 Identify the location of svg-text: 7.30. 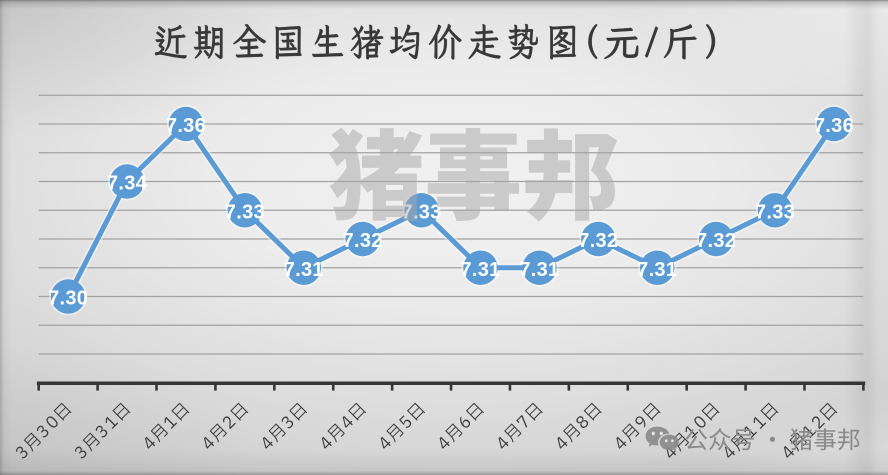
(68, 299).